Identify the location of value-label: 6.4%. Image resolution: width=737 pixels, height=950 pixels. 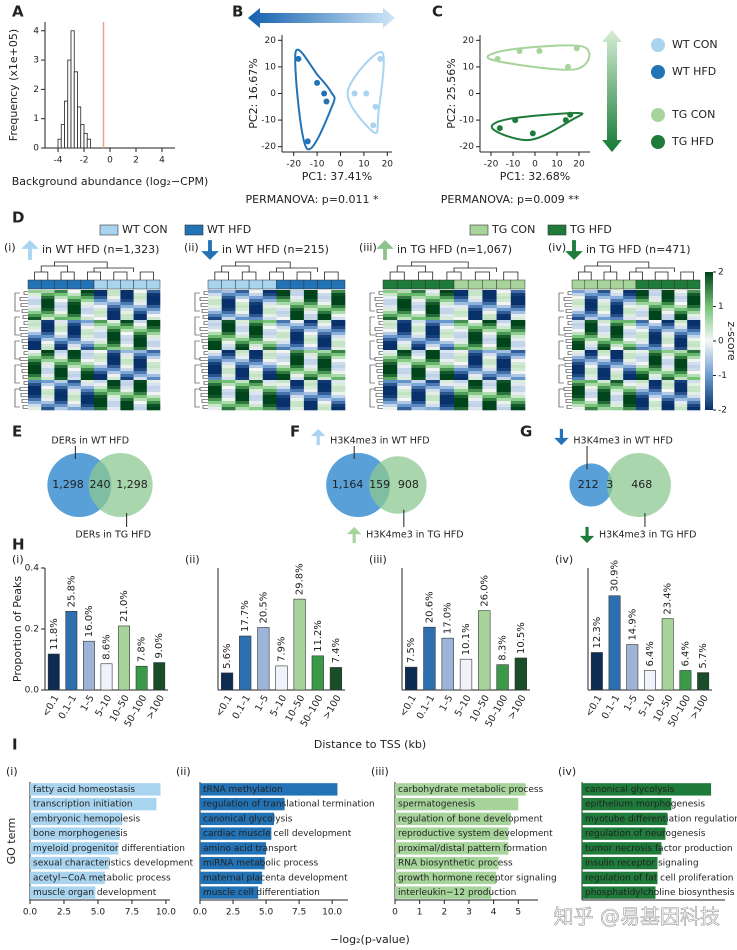
(685, 653).